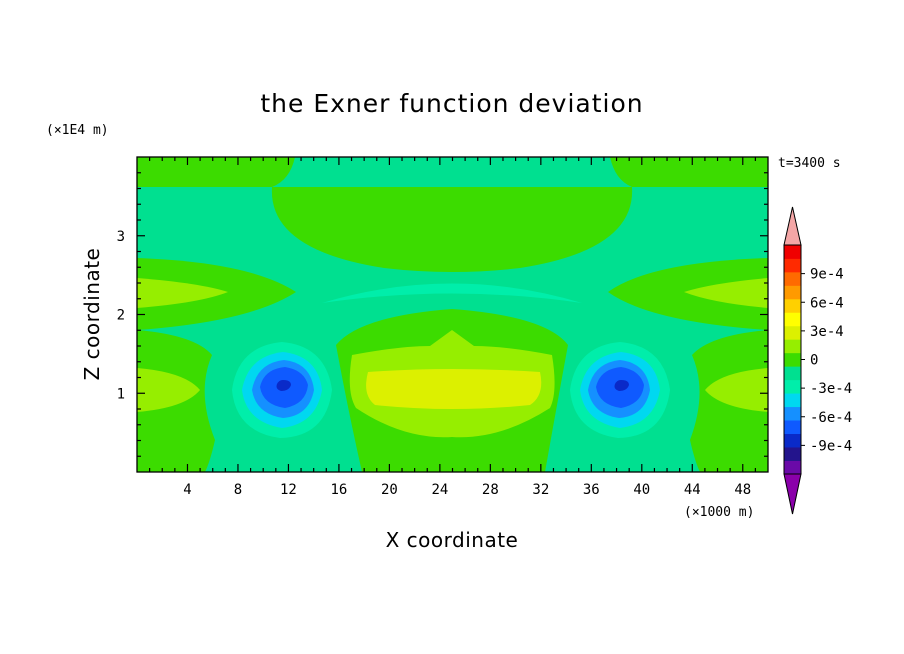 The width and height of the screenshot is (904, 654). I want to click on y-unit-label: (×1E4 m), so click(77, 130).